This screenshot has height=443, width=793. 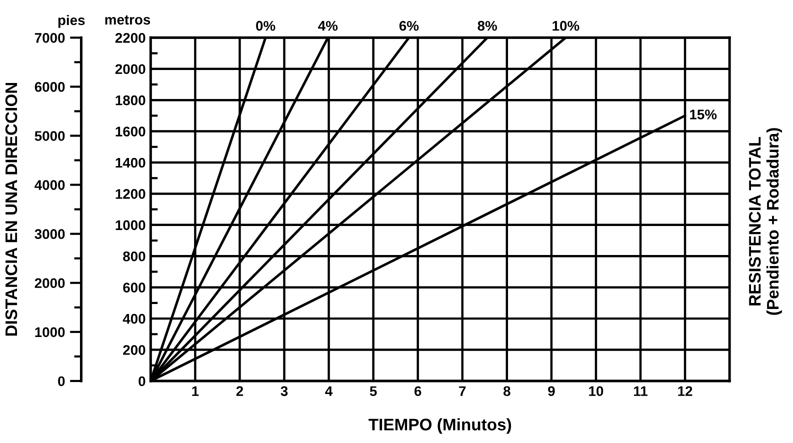 What do you see at coordinates (11, 209) in the screenshot?
I see `y2-axis-title: DISTANCIA EN UNA DIRECCION` at bounding box center [11, 209].